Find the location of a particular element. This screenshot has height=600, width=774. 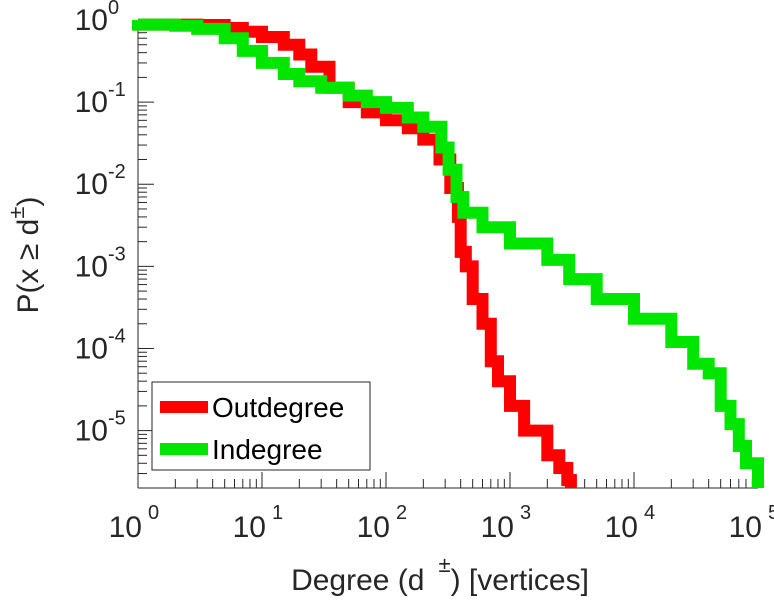

legend: Outdegree Indegree is located at coordinates (261, 426).